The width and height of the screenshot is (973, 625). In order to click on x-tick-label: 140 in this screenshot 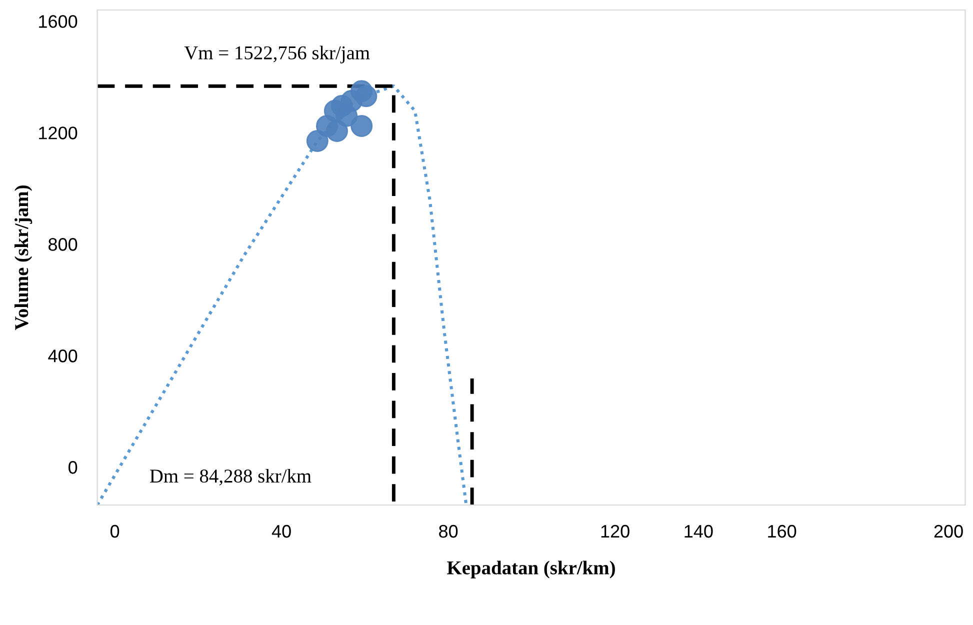, I will do `click(698, 531)`.